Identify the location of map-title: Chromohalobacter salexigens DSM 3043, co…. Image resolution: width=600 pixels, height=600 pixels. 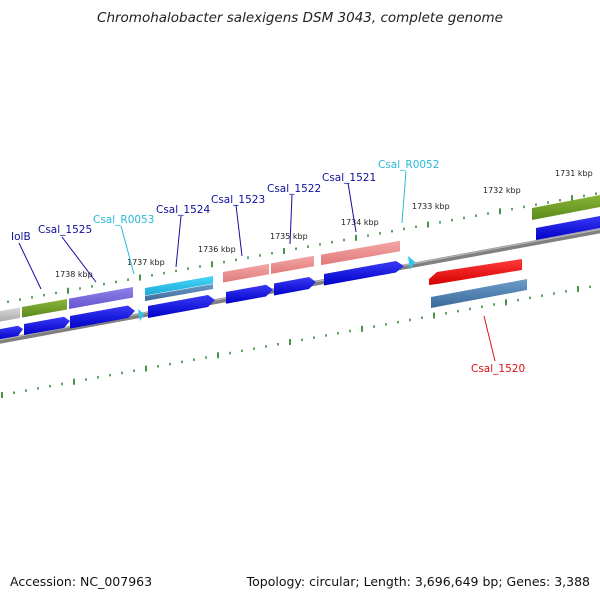
(300, 18).